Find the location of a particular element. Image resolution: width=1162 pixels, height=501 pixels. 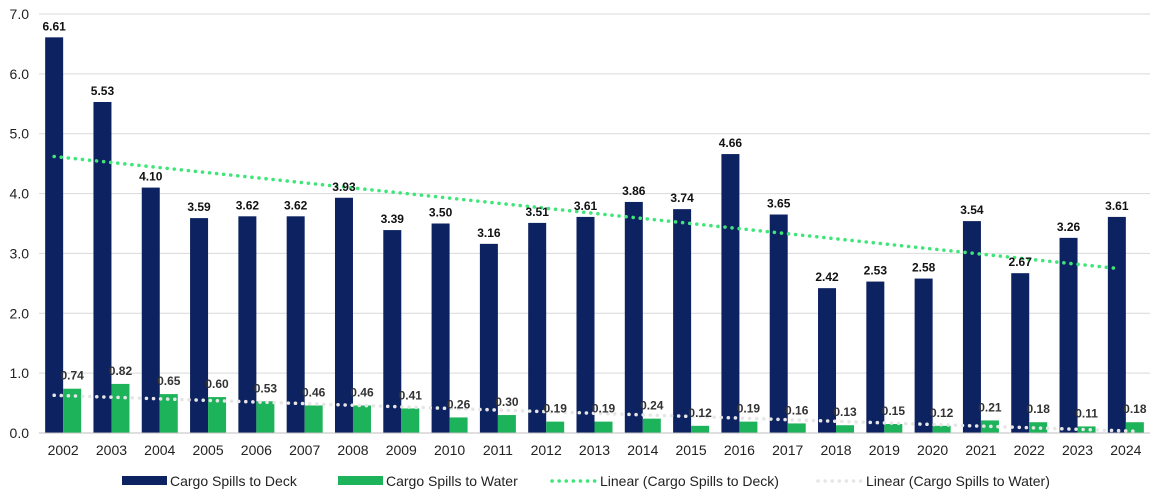

data-label-deck: 3.39 is located at coordinates (393, 219).